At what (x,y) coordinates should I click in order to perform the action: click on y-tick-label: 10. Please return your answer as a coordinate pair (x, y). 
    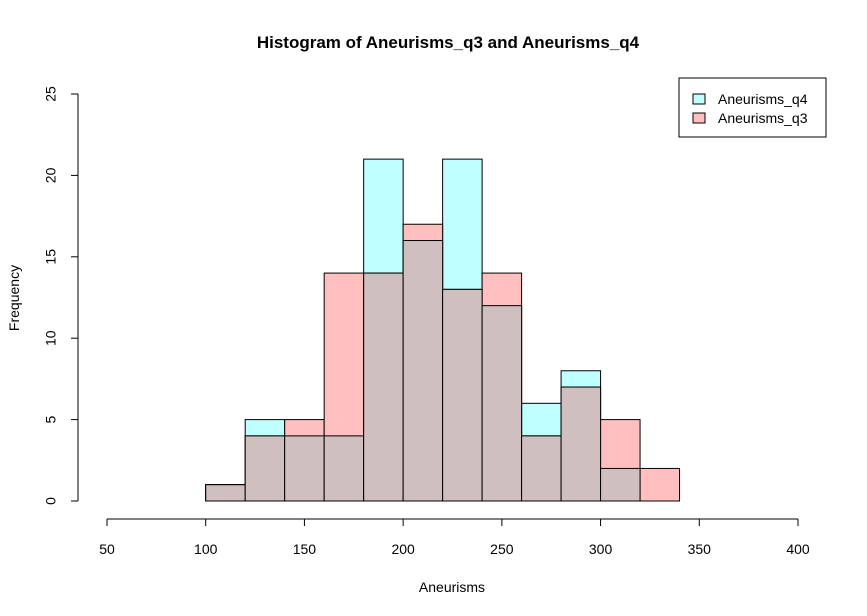
    Looking at the image, I should click on (51, 338).